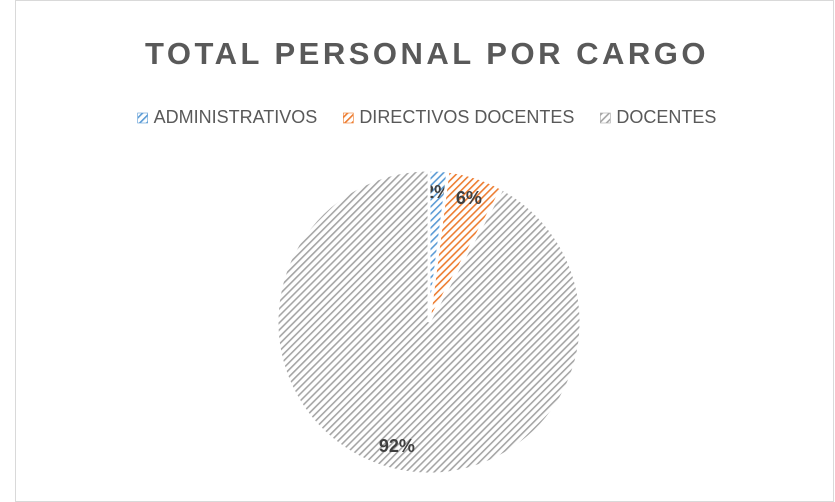 This screenshot has width=835, height=502. Describe the element at coordinates (469, 198) in the screenshot. I see `slice-label: 6%` at that location.